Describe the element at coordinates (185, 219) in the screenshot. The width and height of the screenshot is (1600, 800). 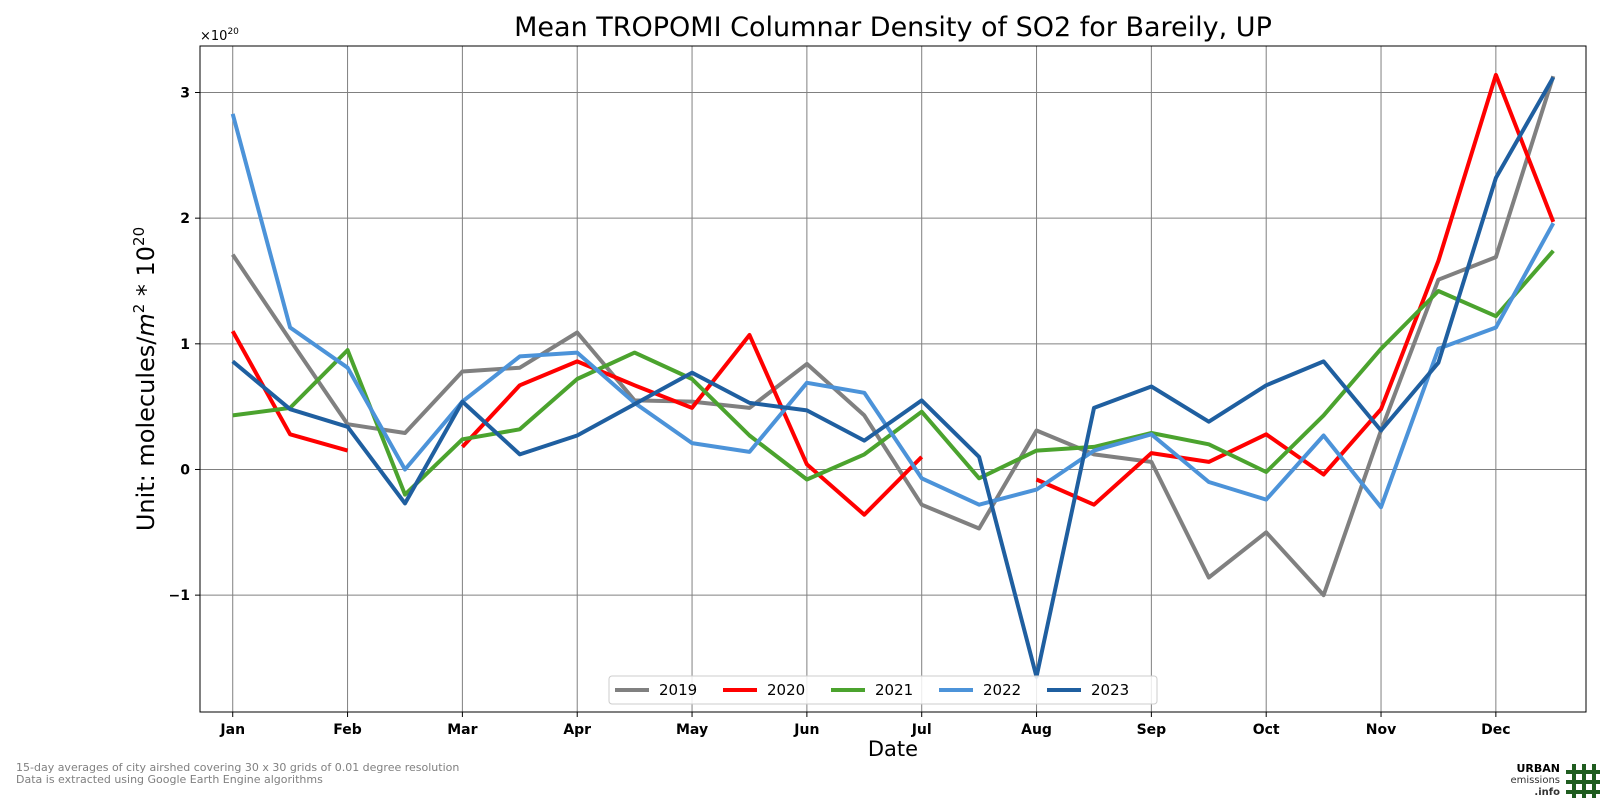
I see `y-tick-label: 2` at that location.